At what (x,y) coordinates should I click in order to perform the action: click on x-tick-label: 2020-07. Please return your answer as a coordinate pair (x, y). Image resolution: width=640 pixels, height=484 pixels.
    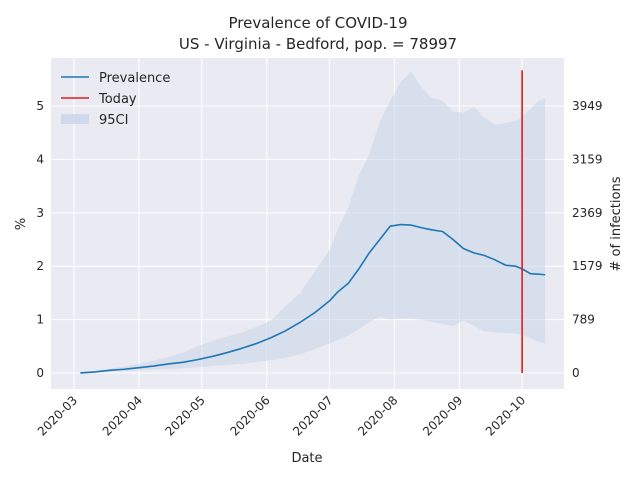
    Looking at the image, I should click on (312, 415).